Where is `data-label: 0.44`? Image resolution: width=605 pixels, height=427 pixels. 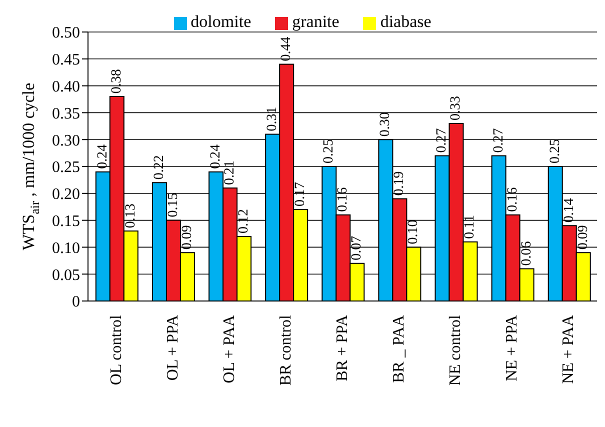
data-label: 0.44 is located at coordinates (286, 49).